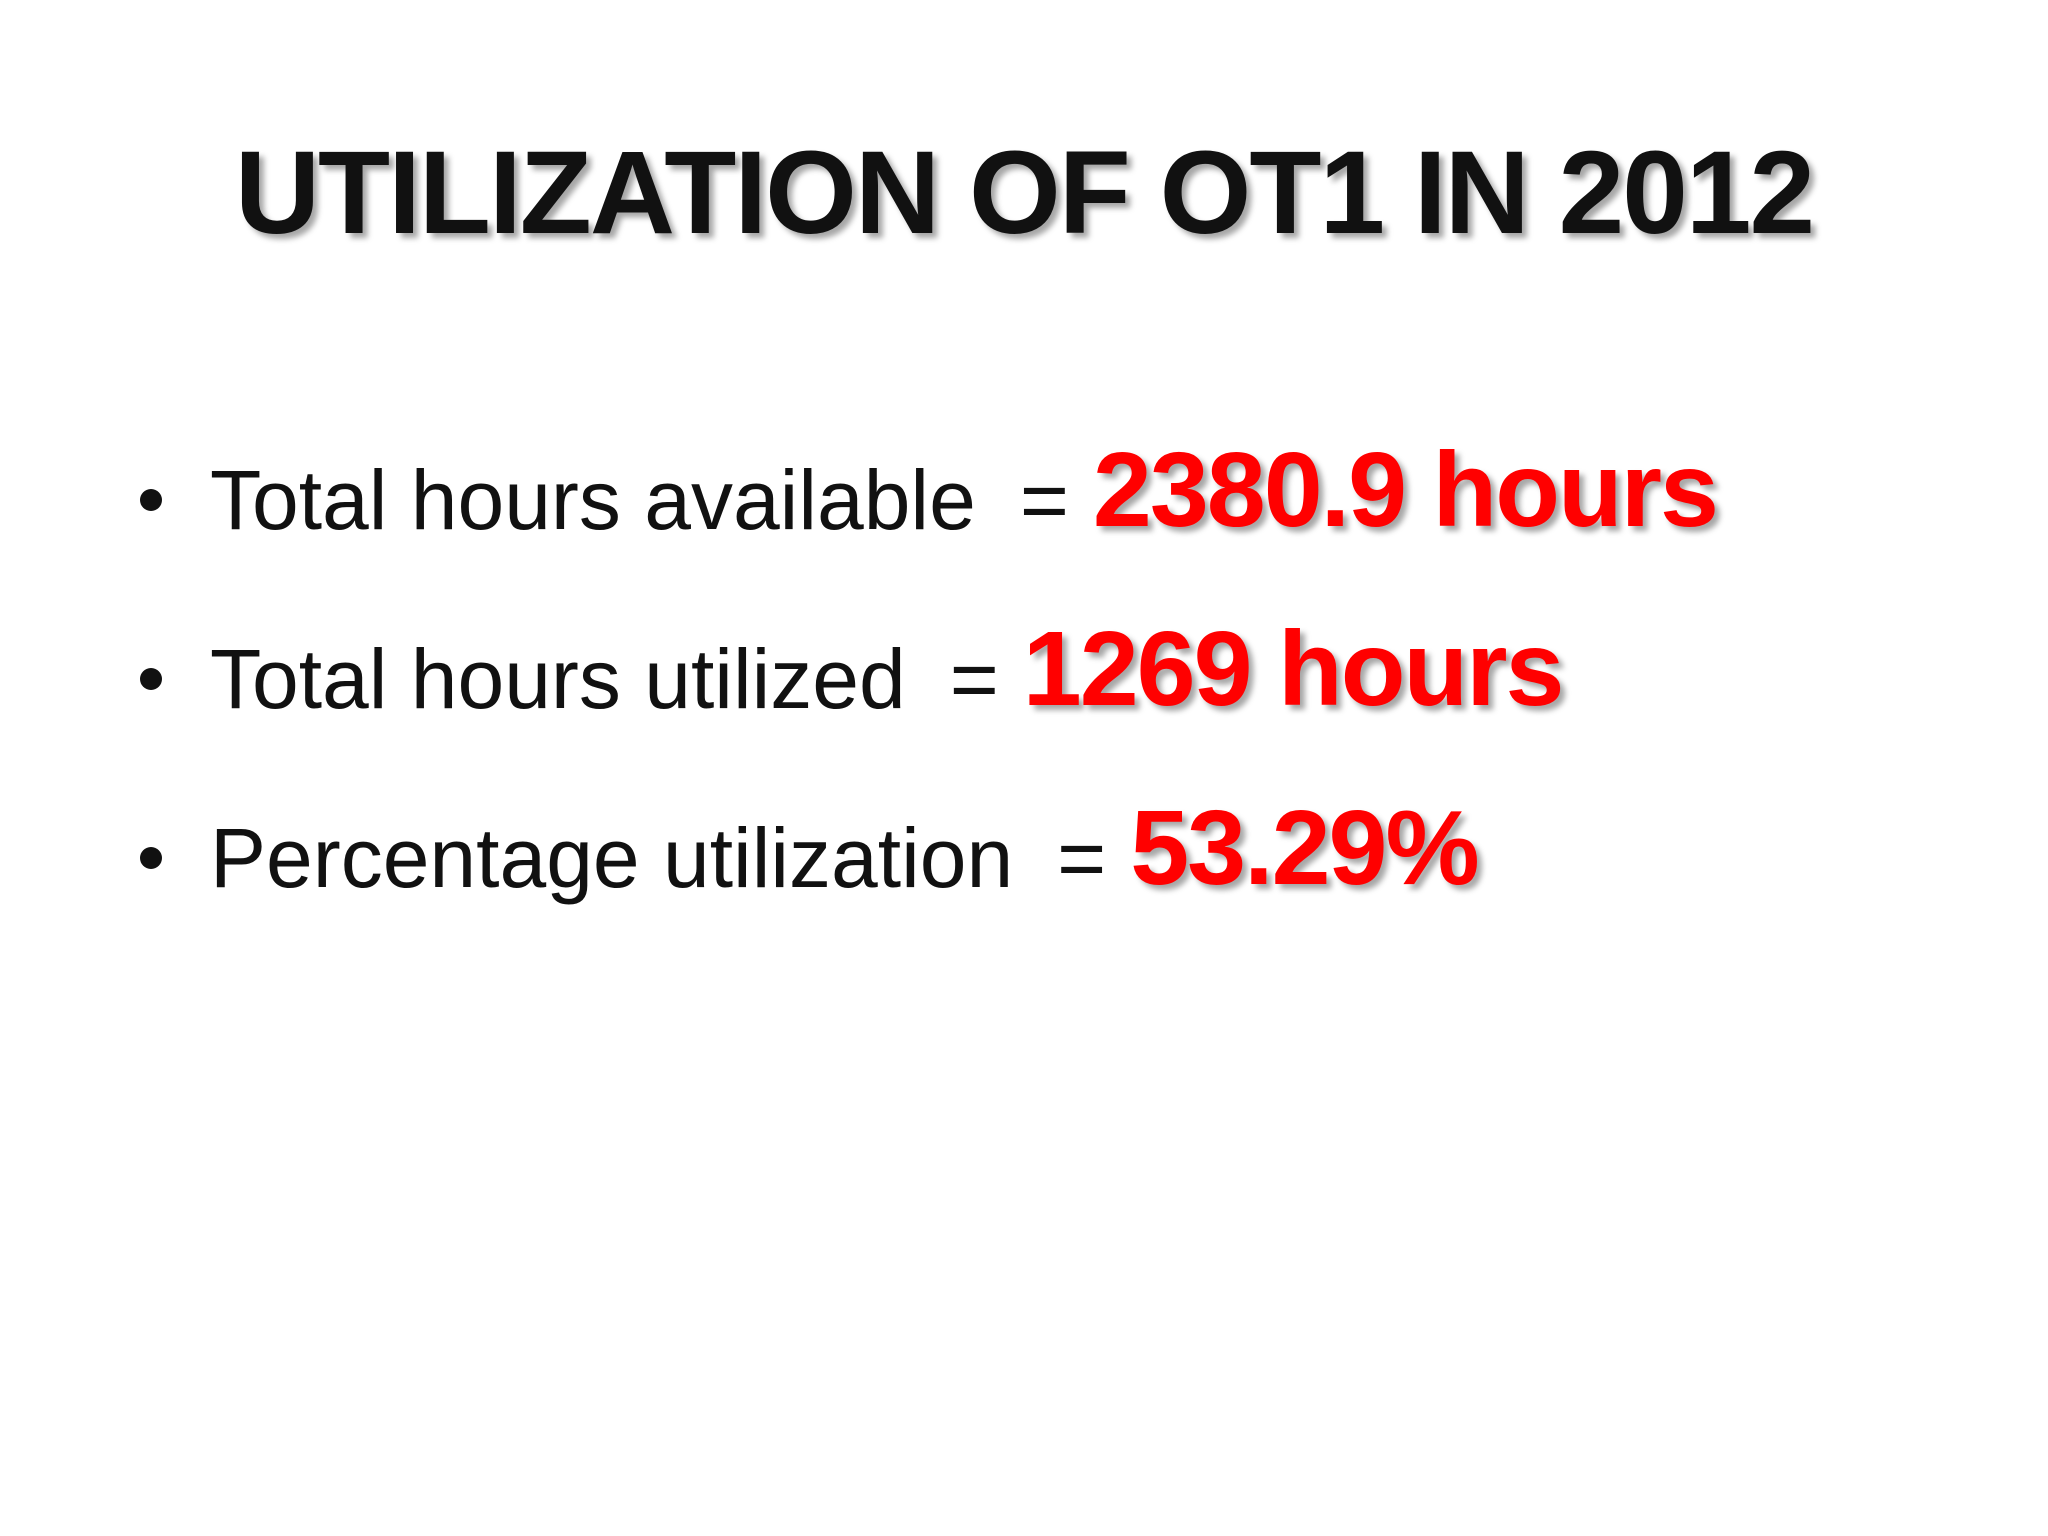 The height and width of the screenshot is (1536, 2048). Describe the element at coordinates (593, 499) in the screenshot. I see `bullet-label: Total hours available` at that location.